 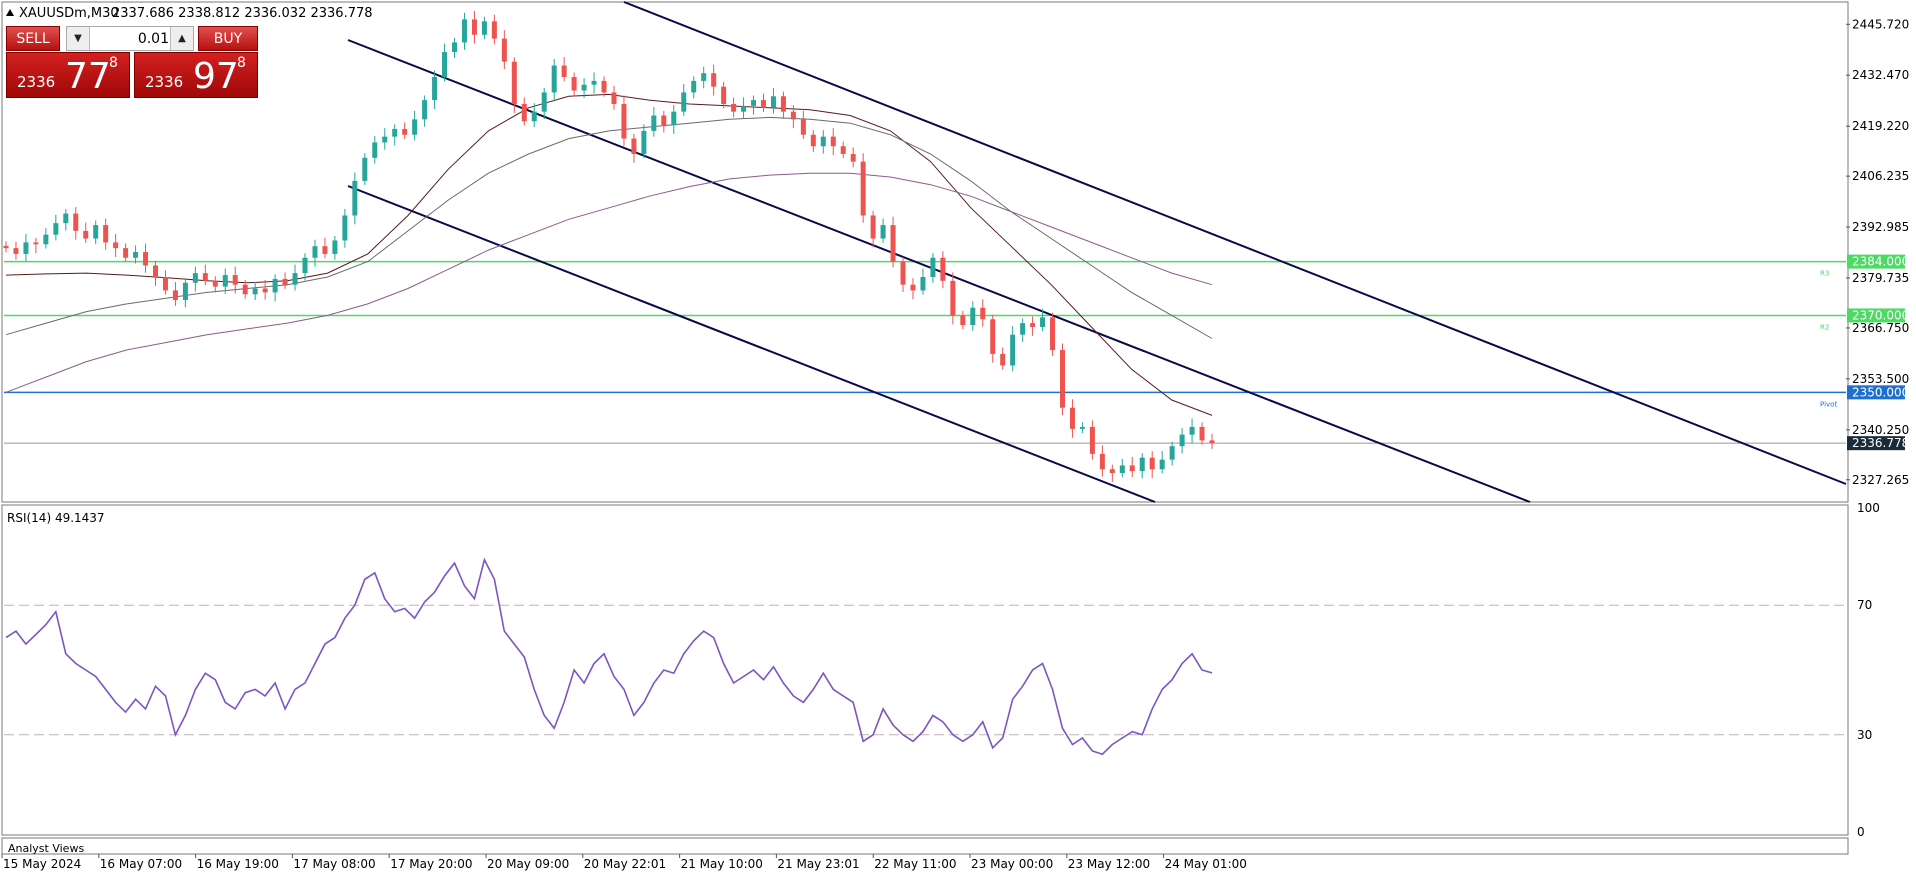 What do you see at coordinates (1880, 379) in the screenshot?
I see `price-tick-label: 2353.500` at bounding box center [1880, 379].